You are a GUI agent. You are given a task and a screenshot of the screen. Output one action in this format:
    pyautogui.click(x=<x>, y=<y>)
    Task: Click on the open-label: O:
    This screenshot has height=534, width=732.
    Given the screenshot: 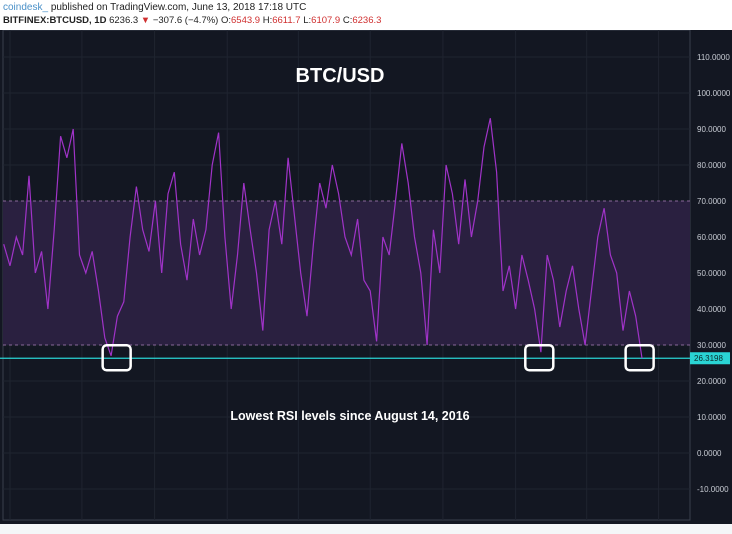 What is the action you would take?
    pyautogui.click(x=226, y=20)
    